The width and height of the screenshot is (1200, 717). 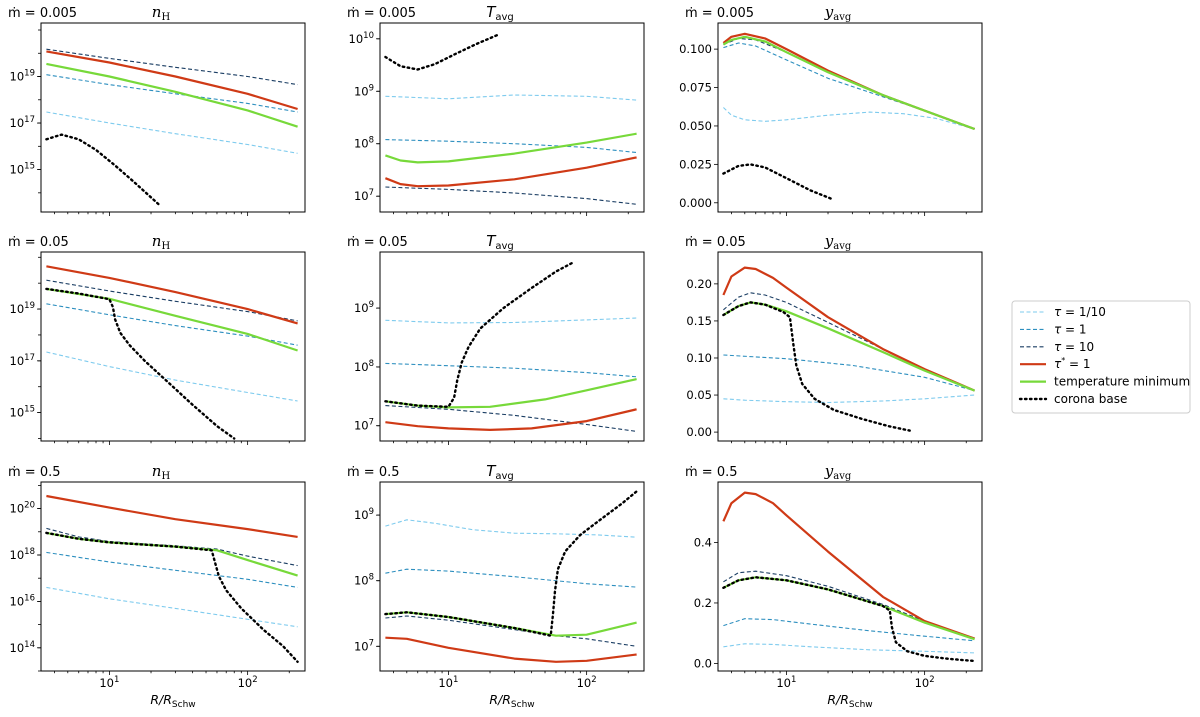 I want to click on legend-label-taustar: τ* = 1, so click(x=1072, y=363).